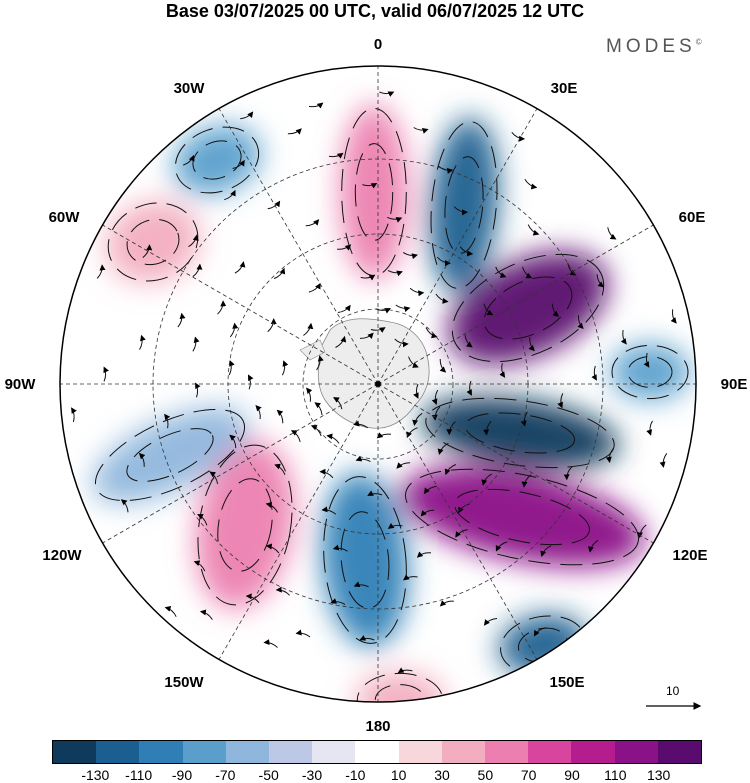  Describe the element at coordinates (139, 775) in the screenshot. I see `colorbar-tick-label: -110` at that location.